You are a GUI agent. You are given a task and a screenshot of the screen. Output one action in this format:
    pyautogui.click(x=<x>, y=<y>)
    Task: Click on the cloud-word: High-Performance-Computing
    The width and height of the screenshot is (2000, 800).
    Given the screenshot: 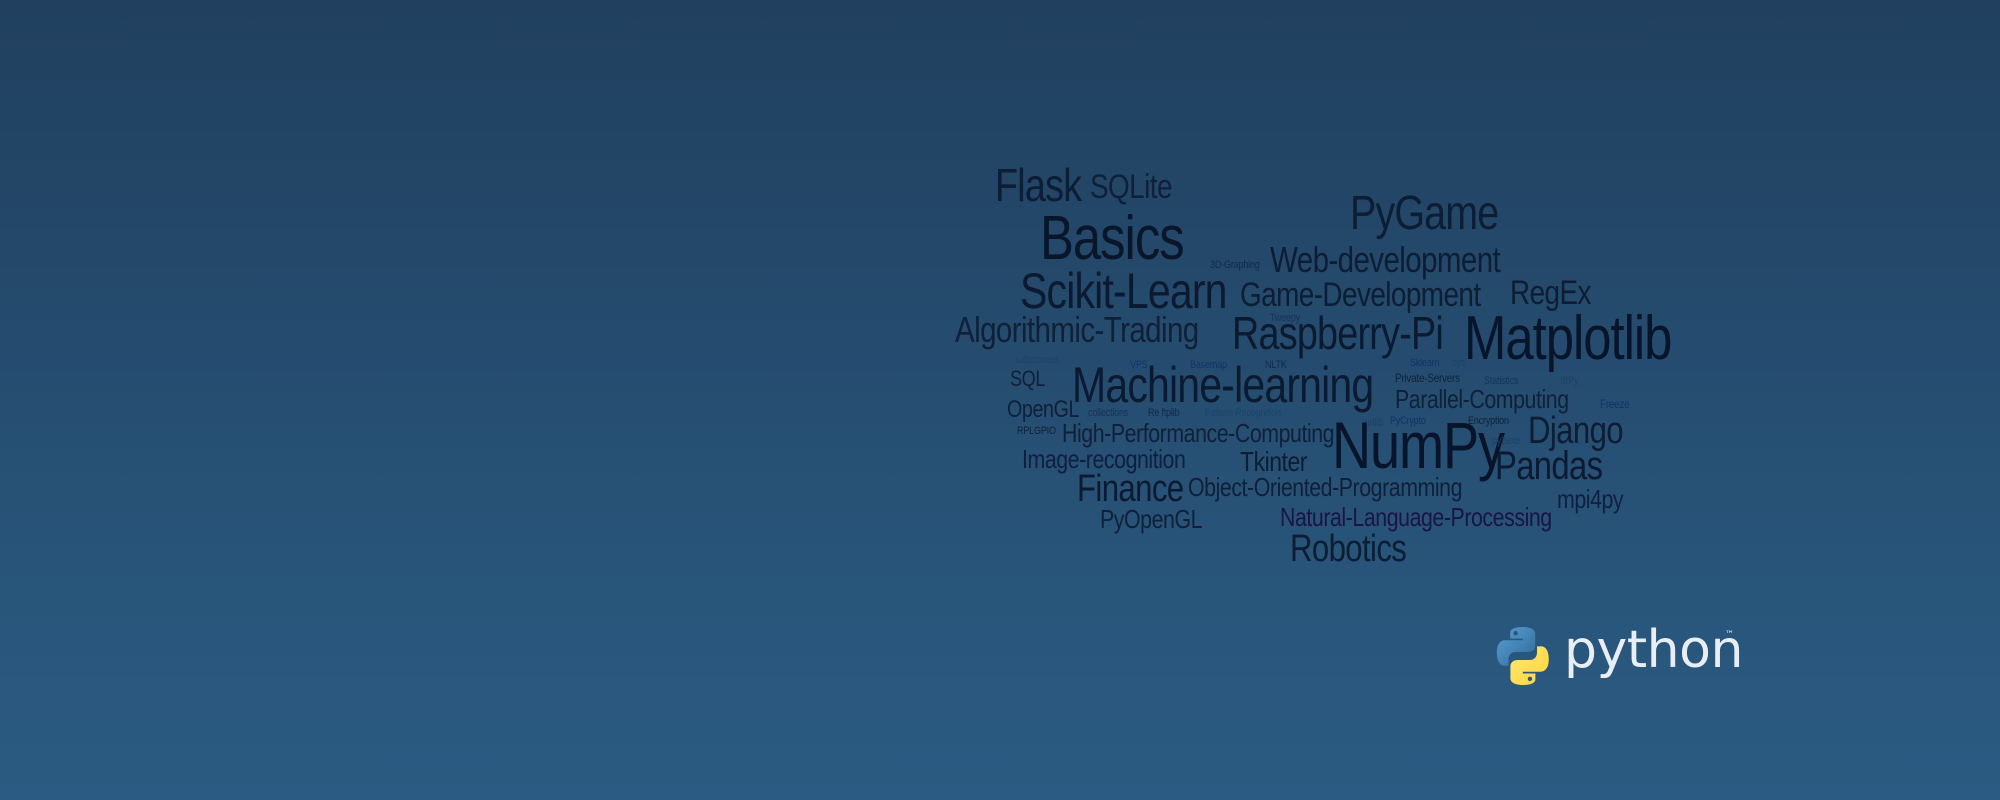 What is the action you would take?
    pyautogui.click(x=1198, y=433)
    